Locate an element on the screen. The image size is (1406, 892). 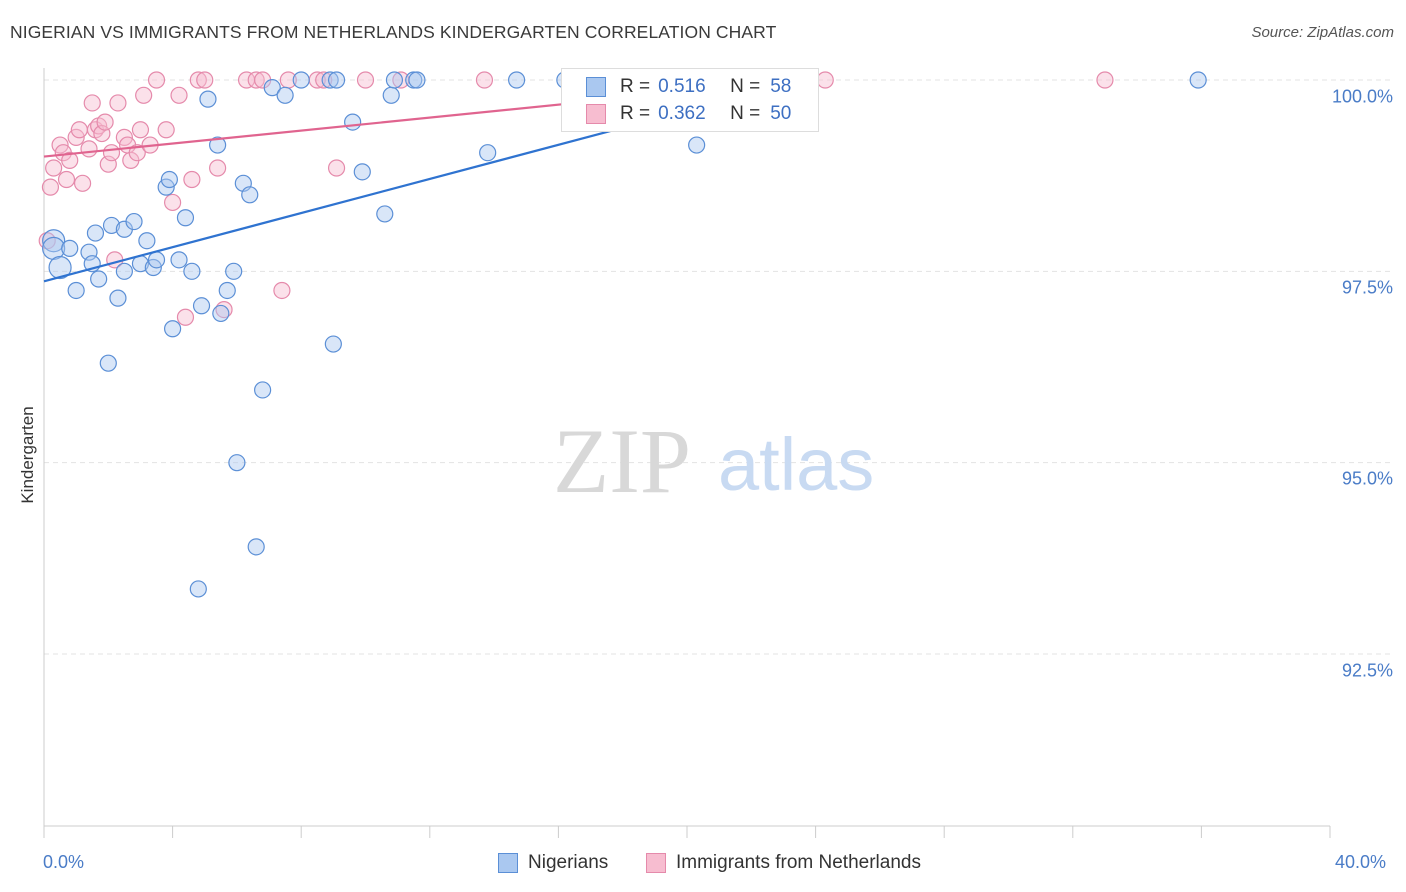
legend-row-nigerians: R = 0.516 N = 58 is located at coordinates (688, 87).